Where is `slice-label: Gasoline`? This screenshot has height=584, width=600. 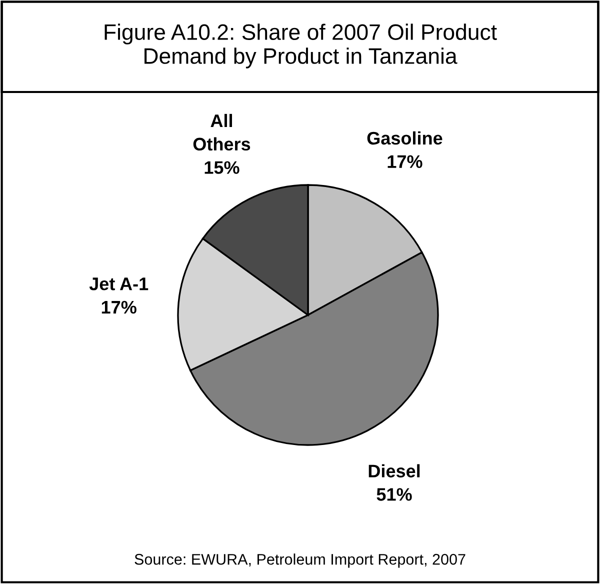
slice-label: Gasoline is located at coordinates (404, 138).